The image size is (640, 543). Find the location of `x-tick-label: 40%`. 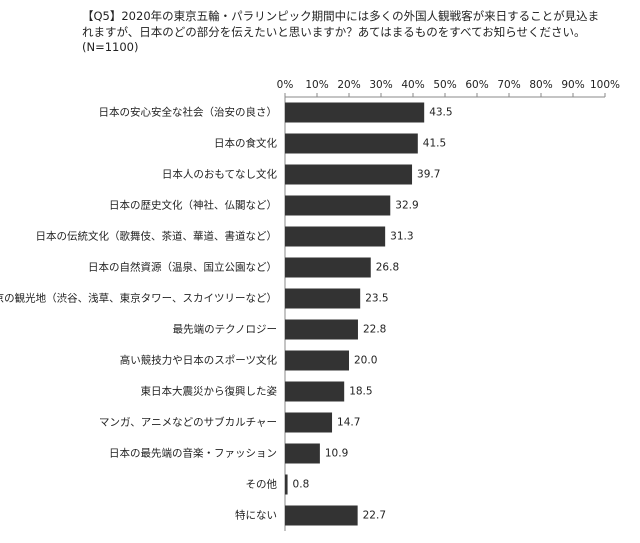

x-tick-label: 40% is located at coordinates (412, 85).